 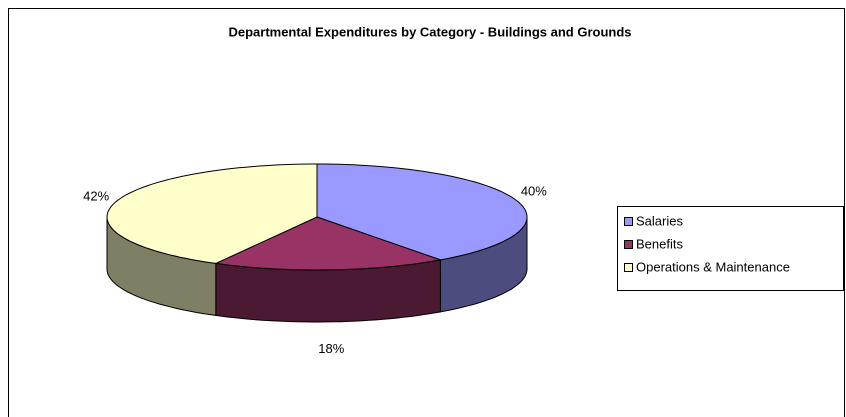 What do you see at coordinates (730, 248) in the screenshot?
I see `legend` at bounding box center [730, 248].